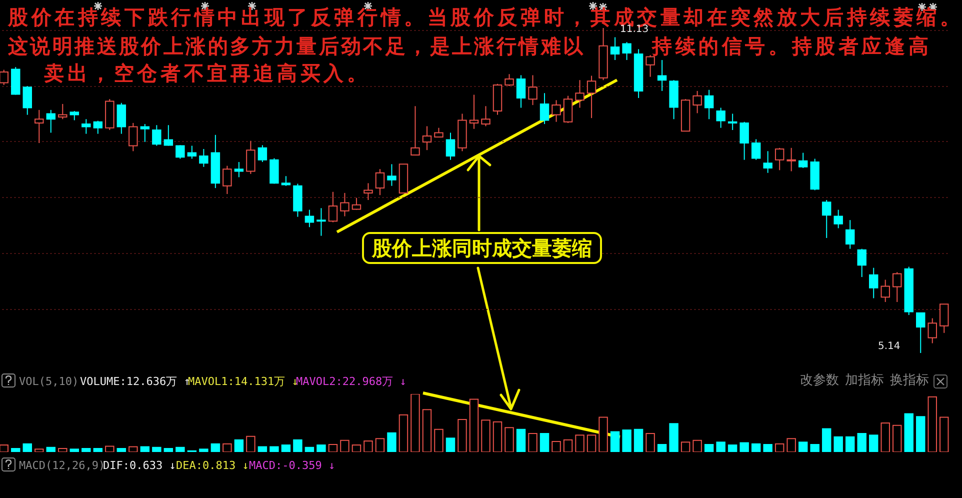 Image resolution: width=962 pixels, height=498 pixels. Describe the element at coordinates (212, 465) in the screenshot. I see `text: DEA:0.813 ↓` at that location.